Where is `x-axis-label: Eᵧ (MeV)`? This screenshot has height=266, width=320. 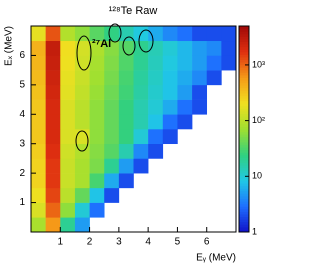
x-axis-label: Eᵧ (MeV) is located at coordinates (216, 258).